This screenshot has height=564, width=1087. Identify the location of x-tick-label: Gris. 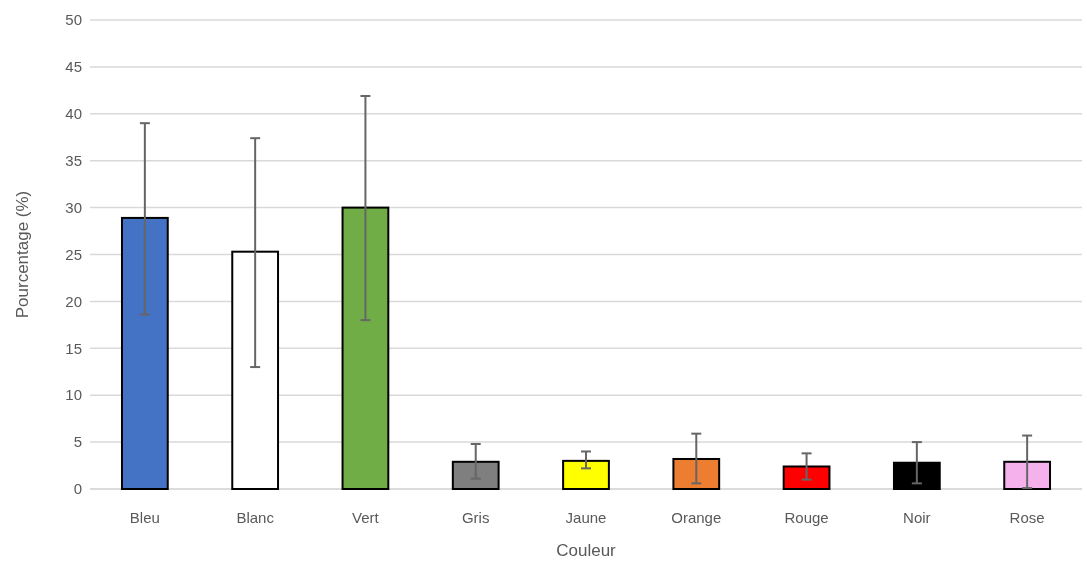
(475, 517).